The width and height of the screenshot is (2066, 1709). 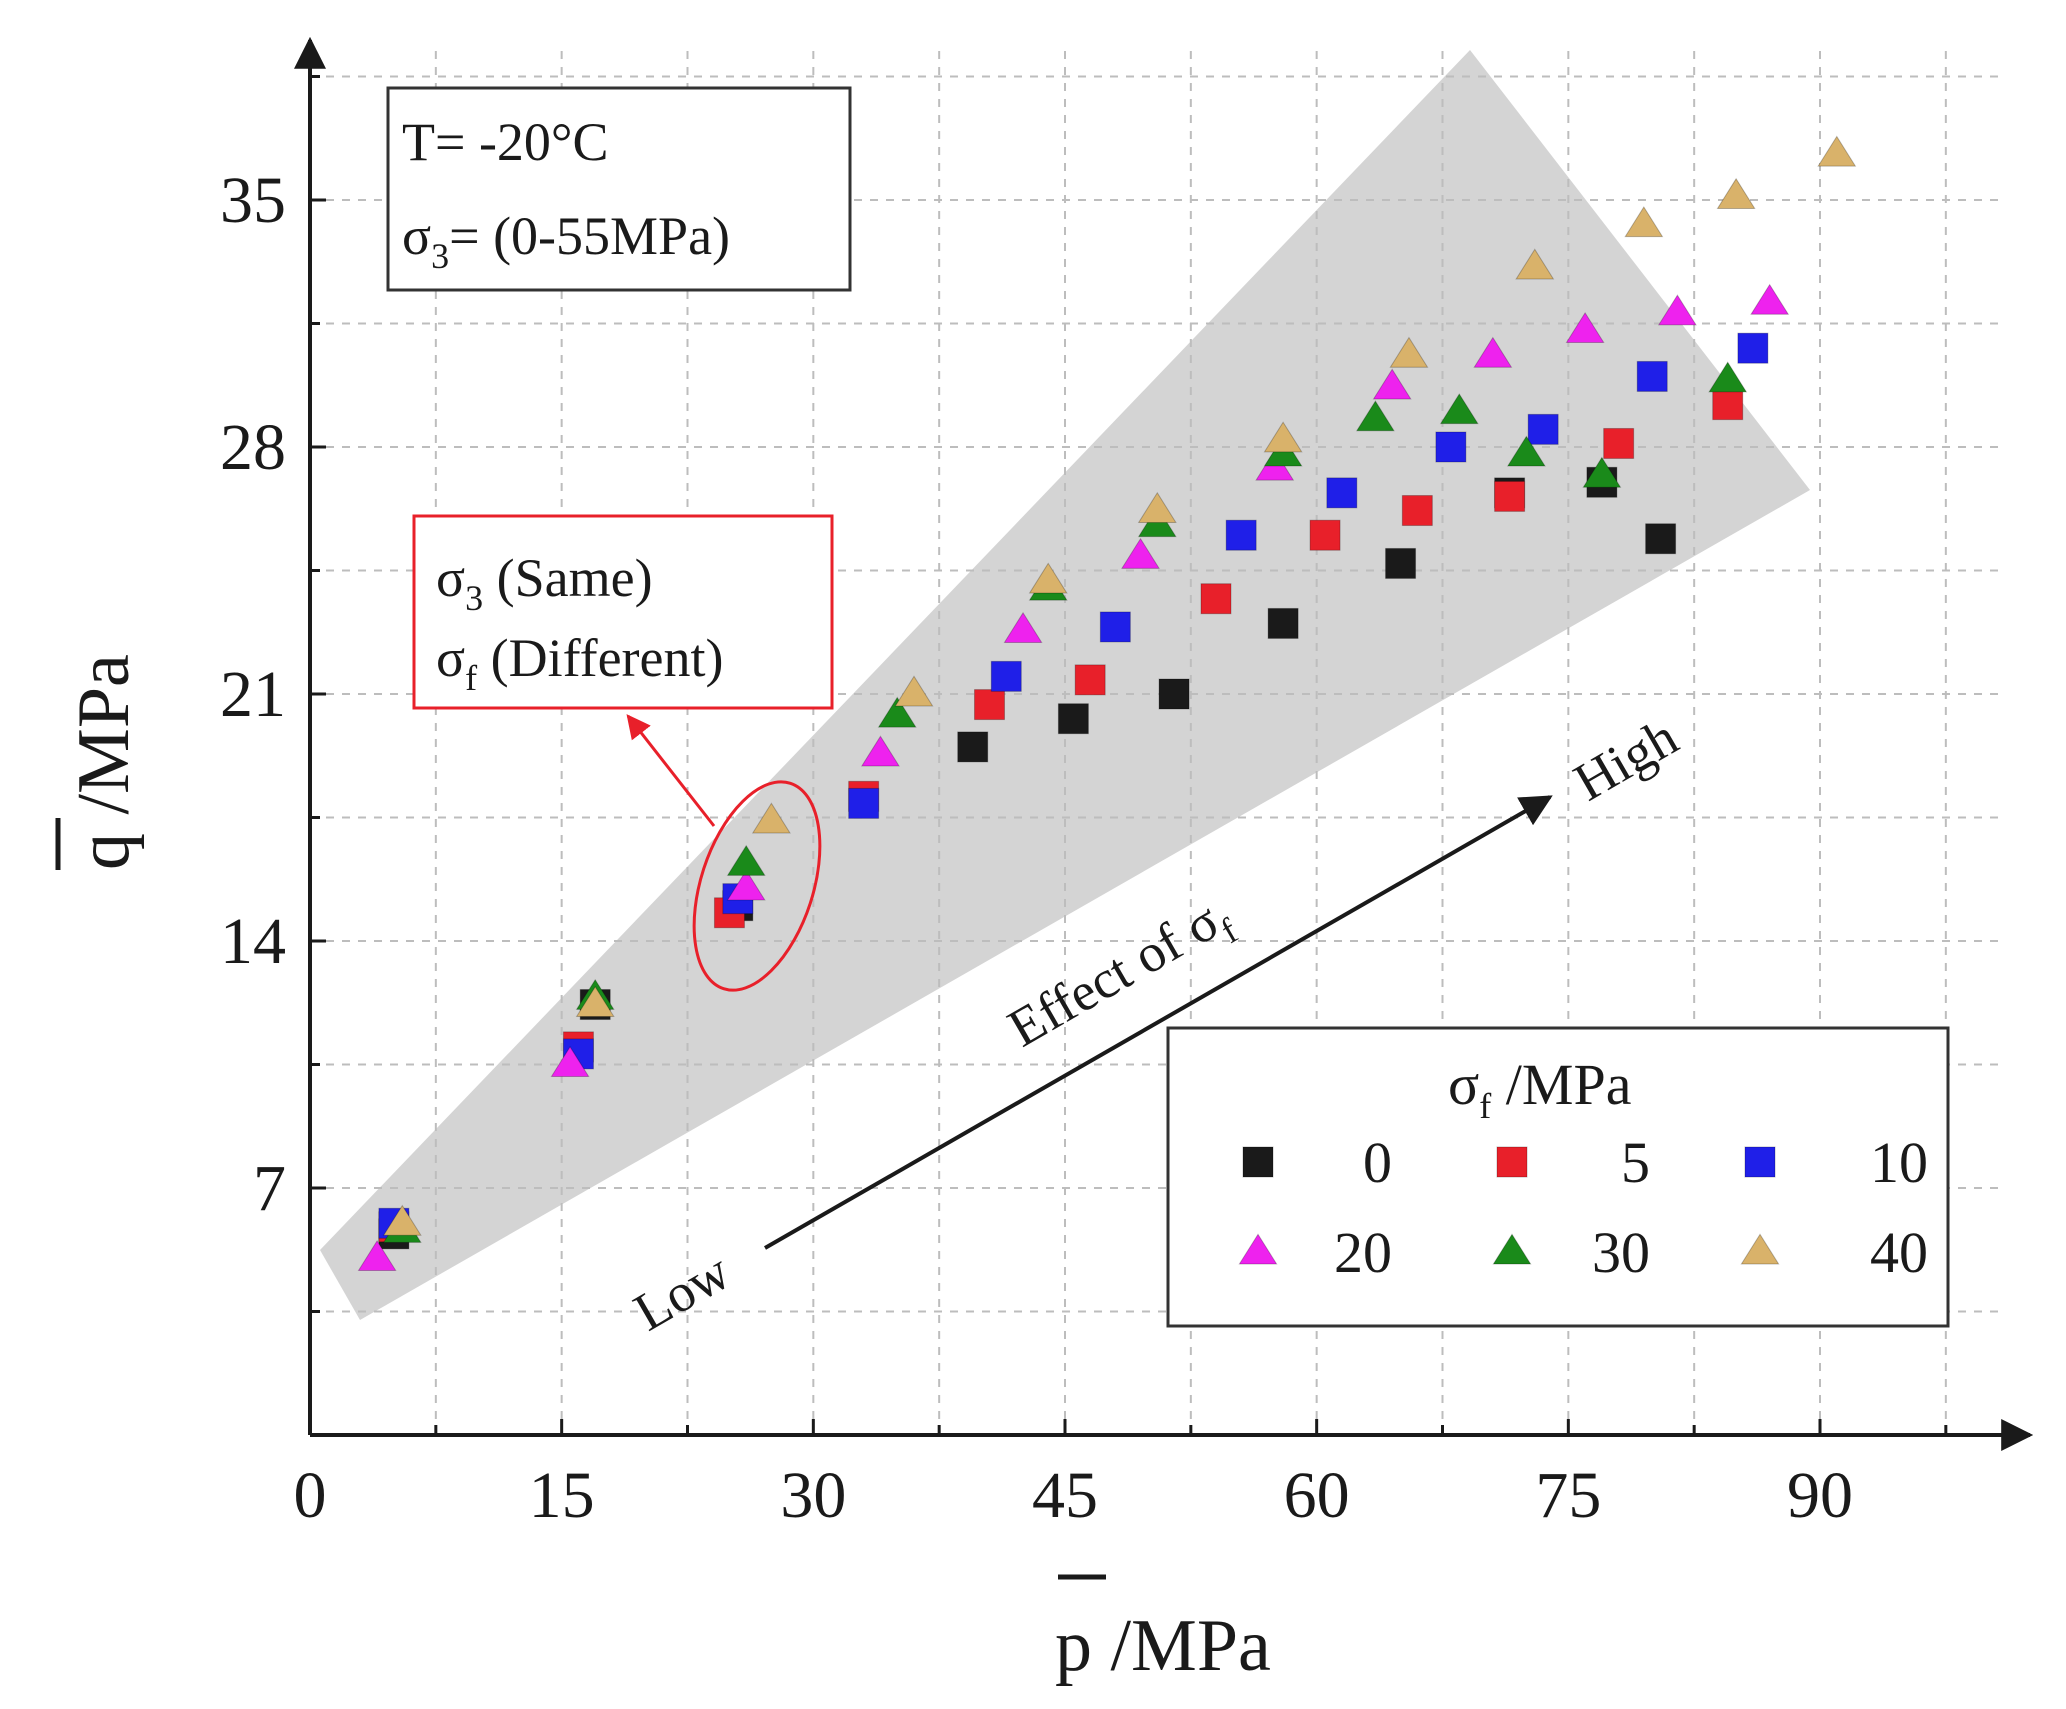 I want to click on x-tick-label: 0, so click(x=310, y=1495).